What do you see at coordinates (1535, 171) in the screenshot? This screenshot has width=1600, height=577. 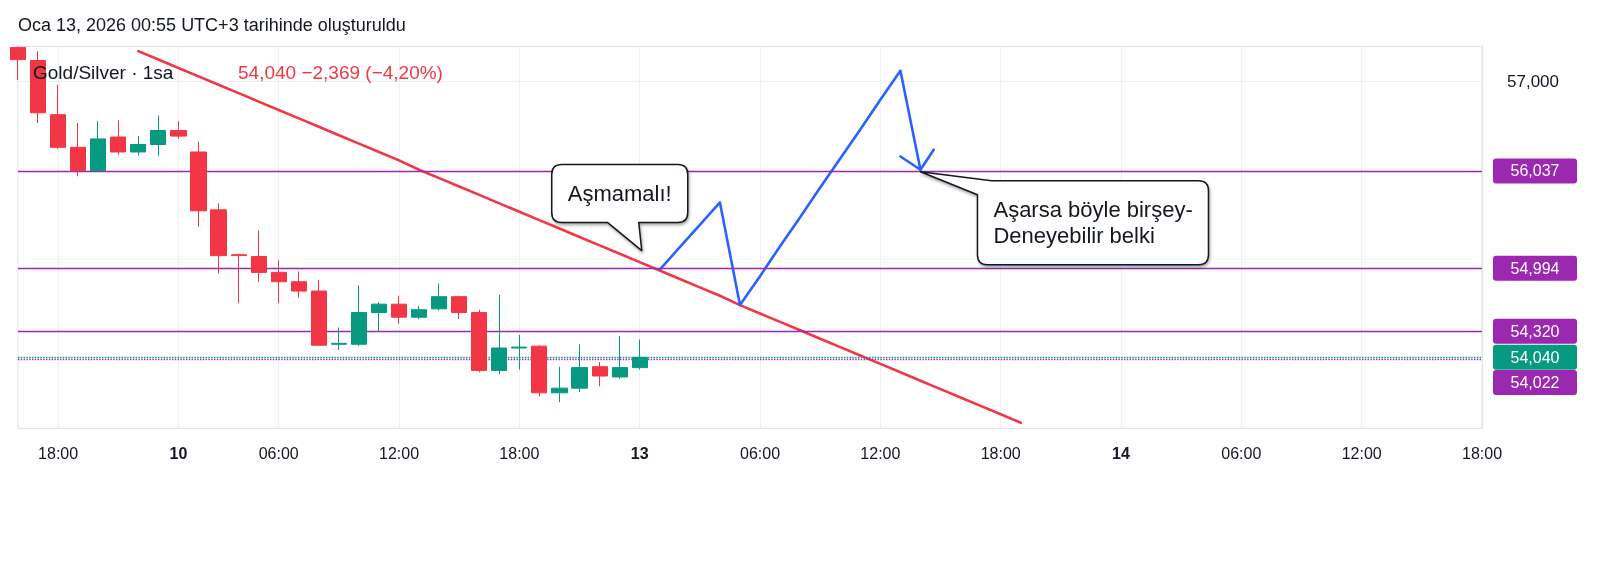 I see `y-tick-label: 56,037` at bounding box center [1535, 171].